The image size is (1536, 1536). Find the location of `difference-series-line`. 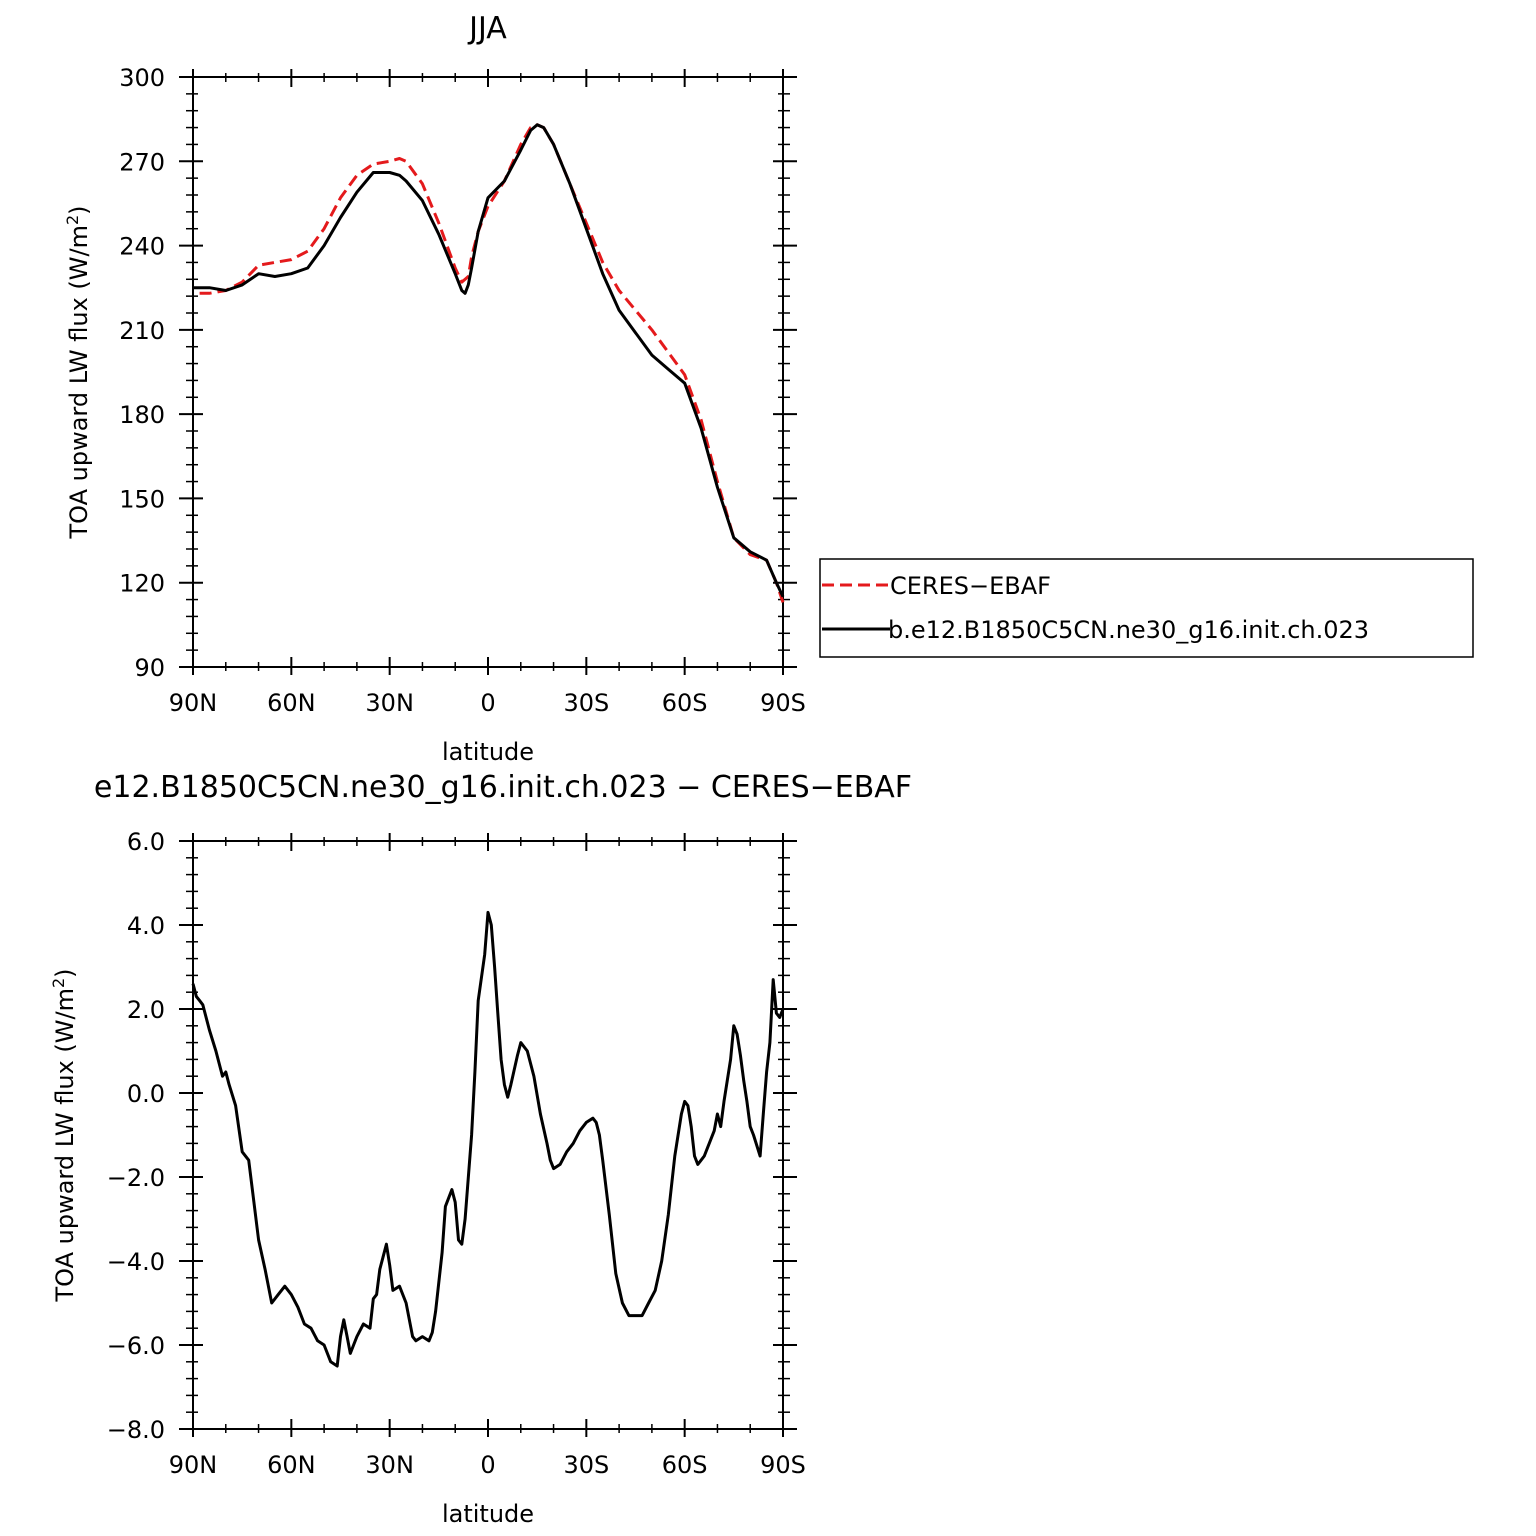

difference-series-line is located at coordinates (488, 1139).